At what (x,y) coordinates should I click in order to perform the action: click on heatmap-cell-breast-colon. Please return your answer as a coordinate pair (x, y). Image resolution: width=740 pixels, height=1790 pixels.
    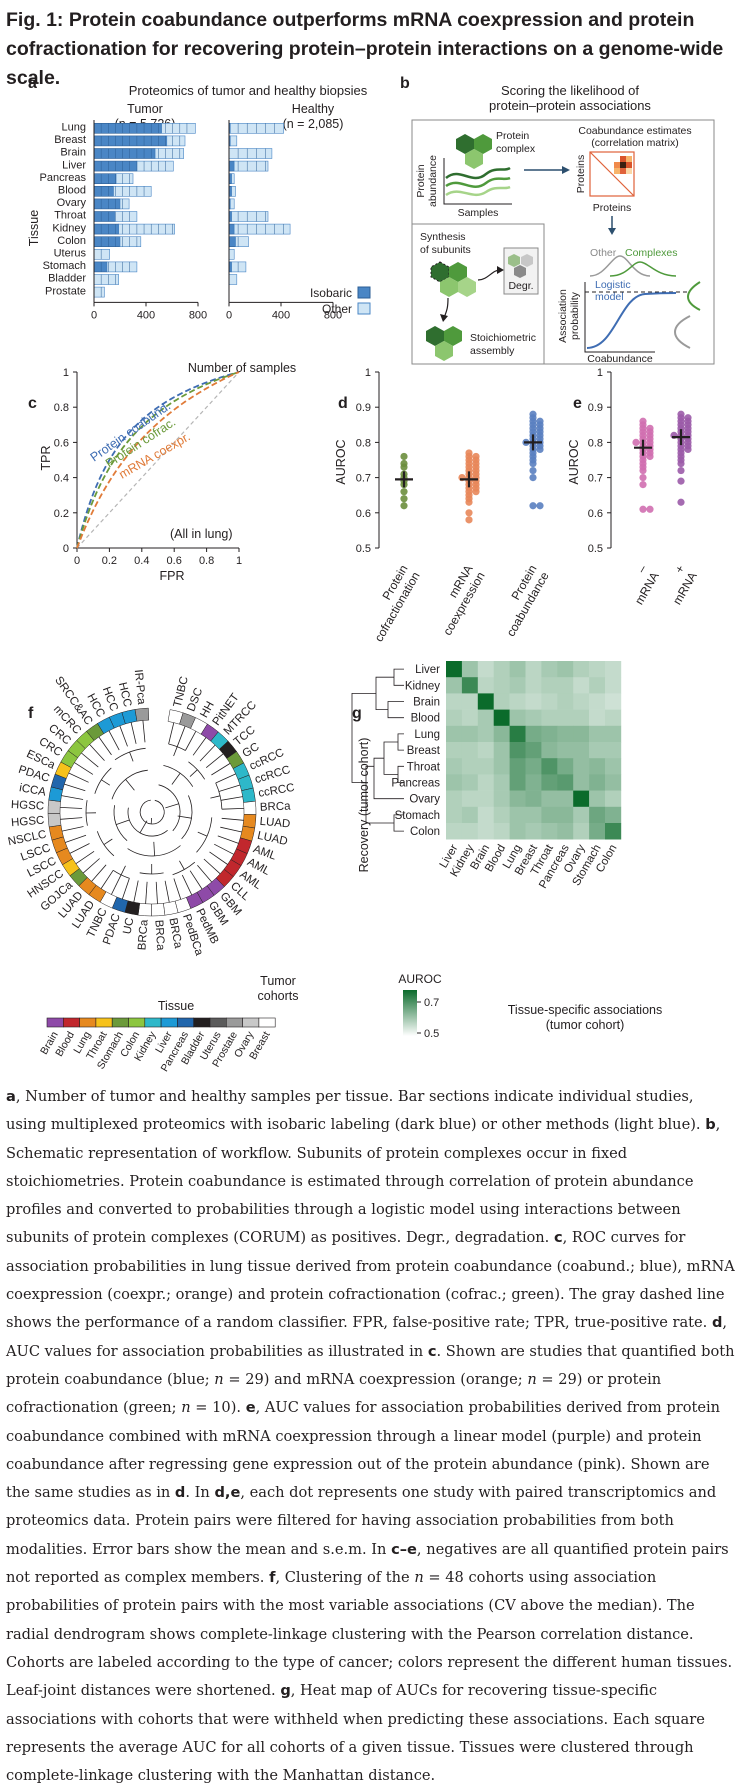
    Looking at the image, I should click on (613, 750).